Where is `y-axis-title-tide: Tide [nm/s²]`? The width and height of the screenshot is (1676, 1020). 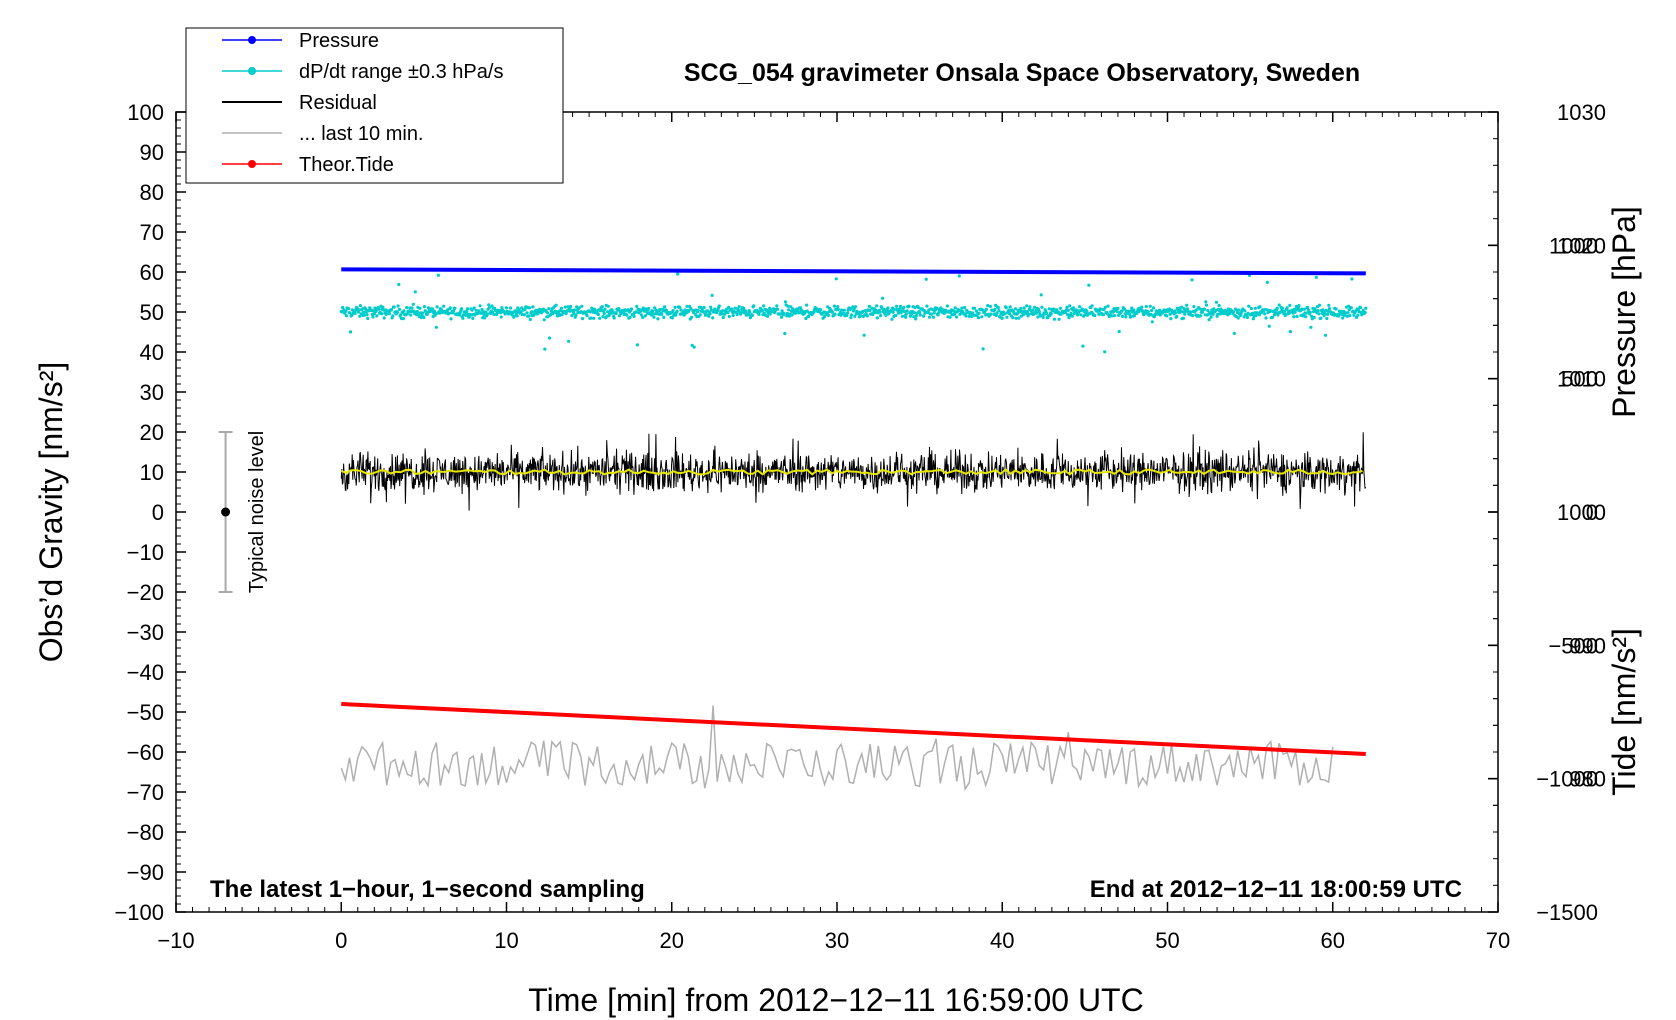 y-axis-title-tide: Tide [nm/s²] is located at coordinates (1624, 712).